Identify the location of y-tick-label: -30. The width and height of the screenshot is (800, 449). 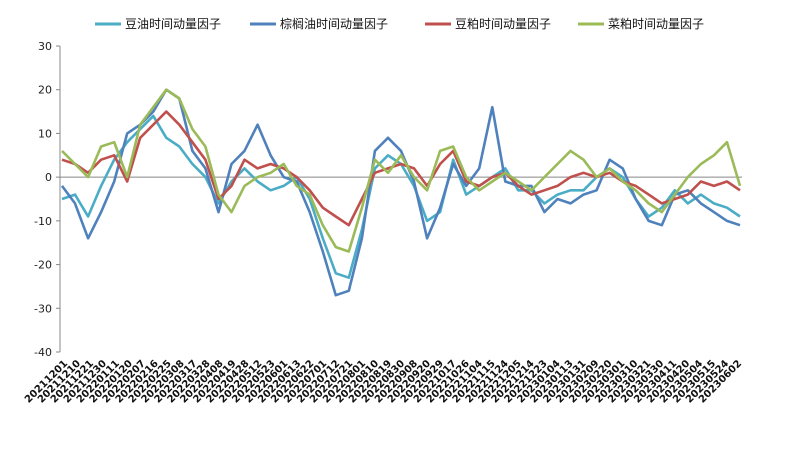
(43, 308).